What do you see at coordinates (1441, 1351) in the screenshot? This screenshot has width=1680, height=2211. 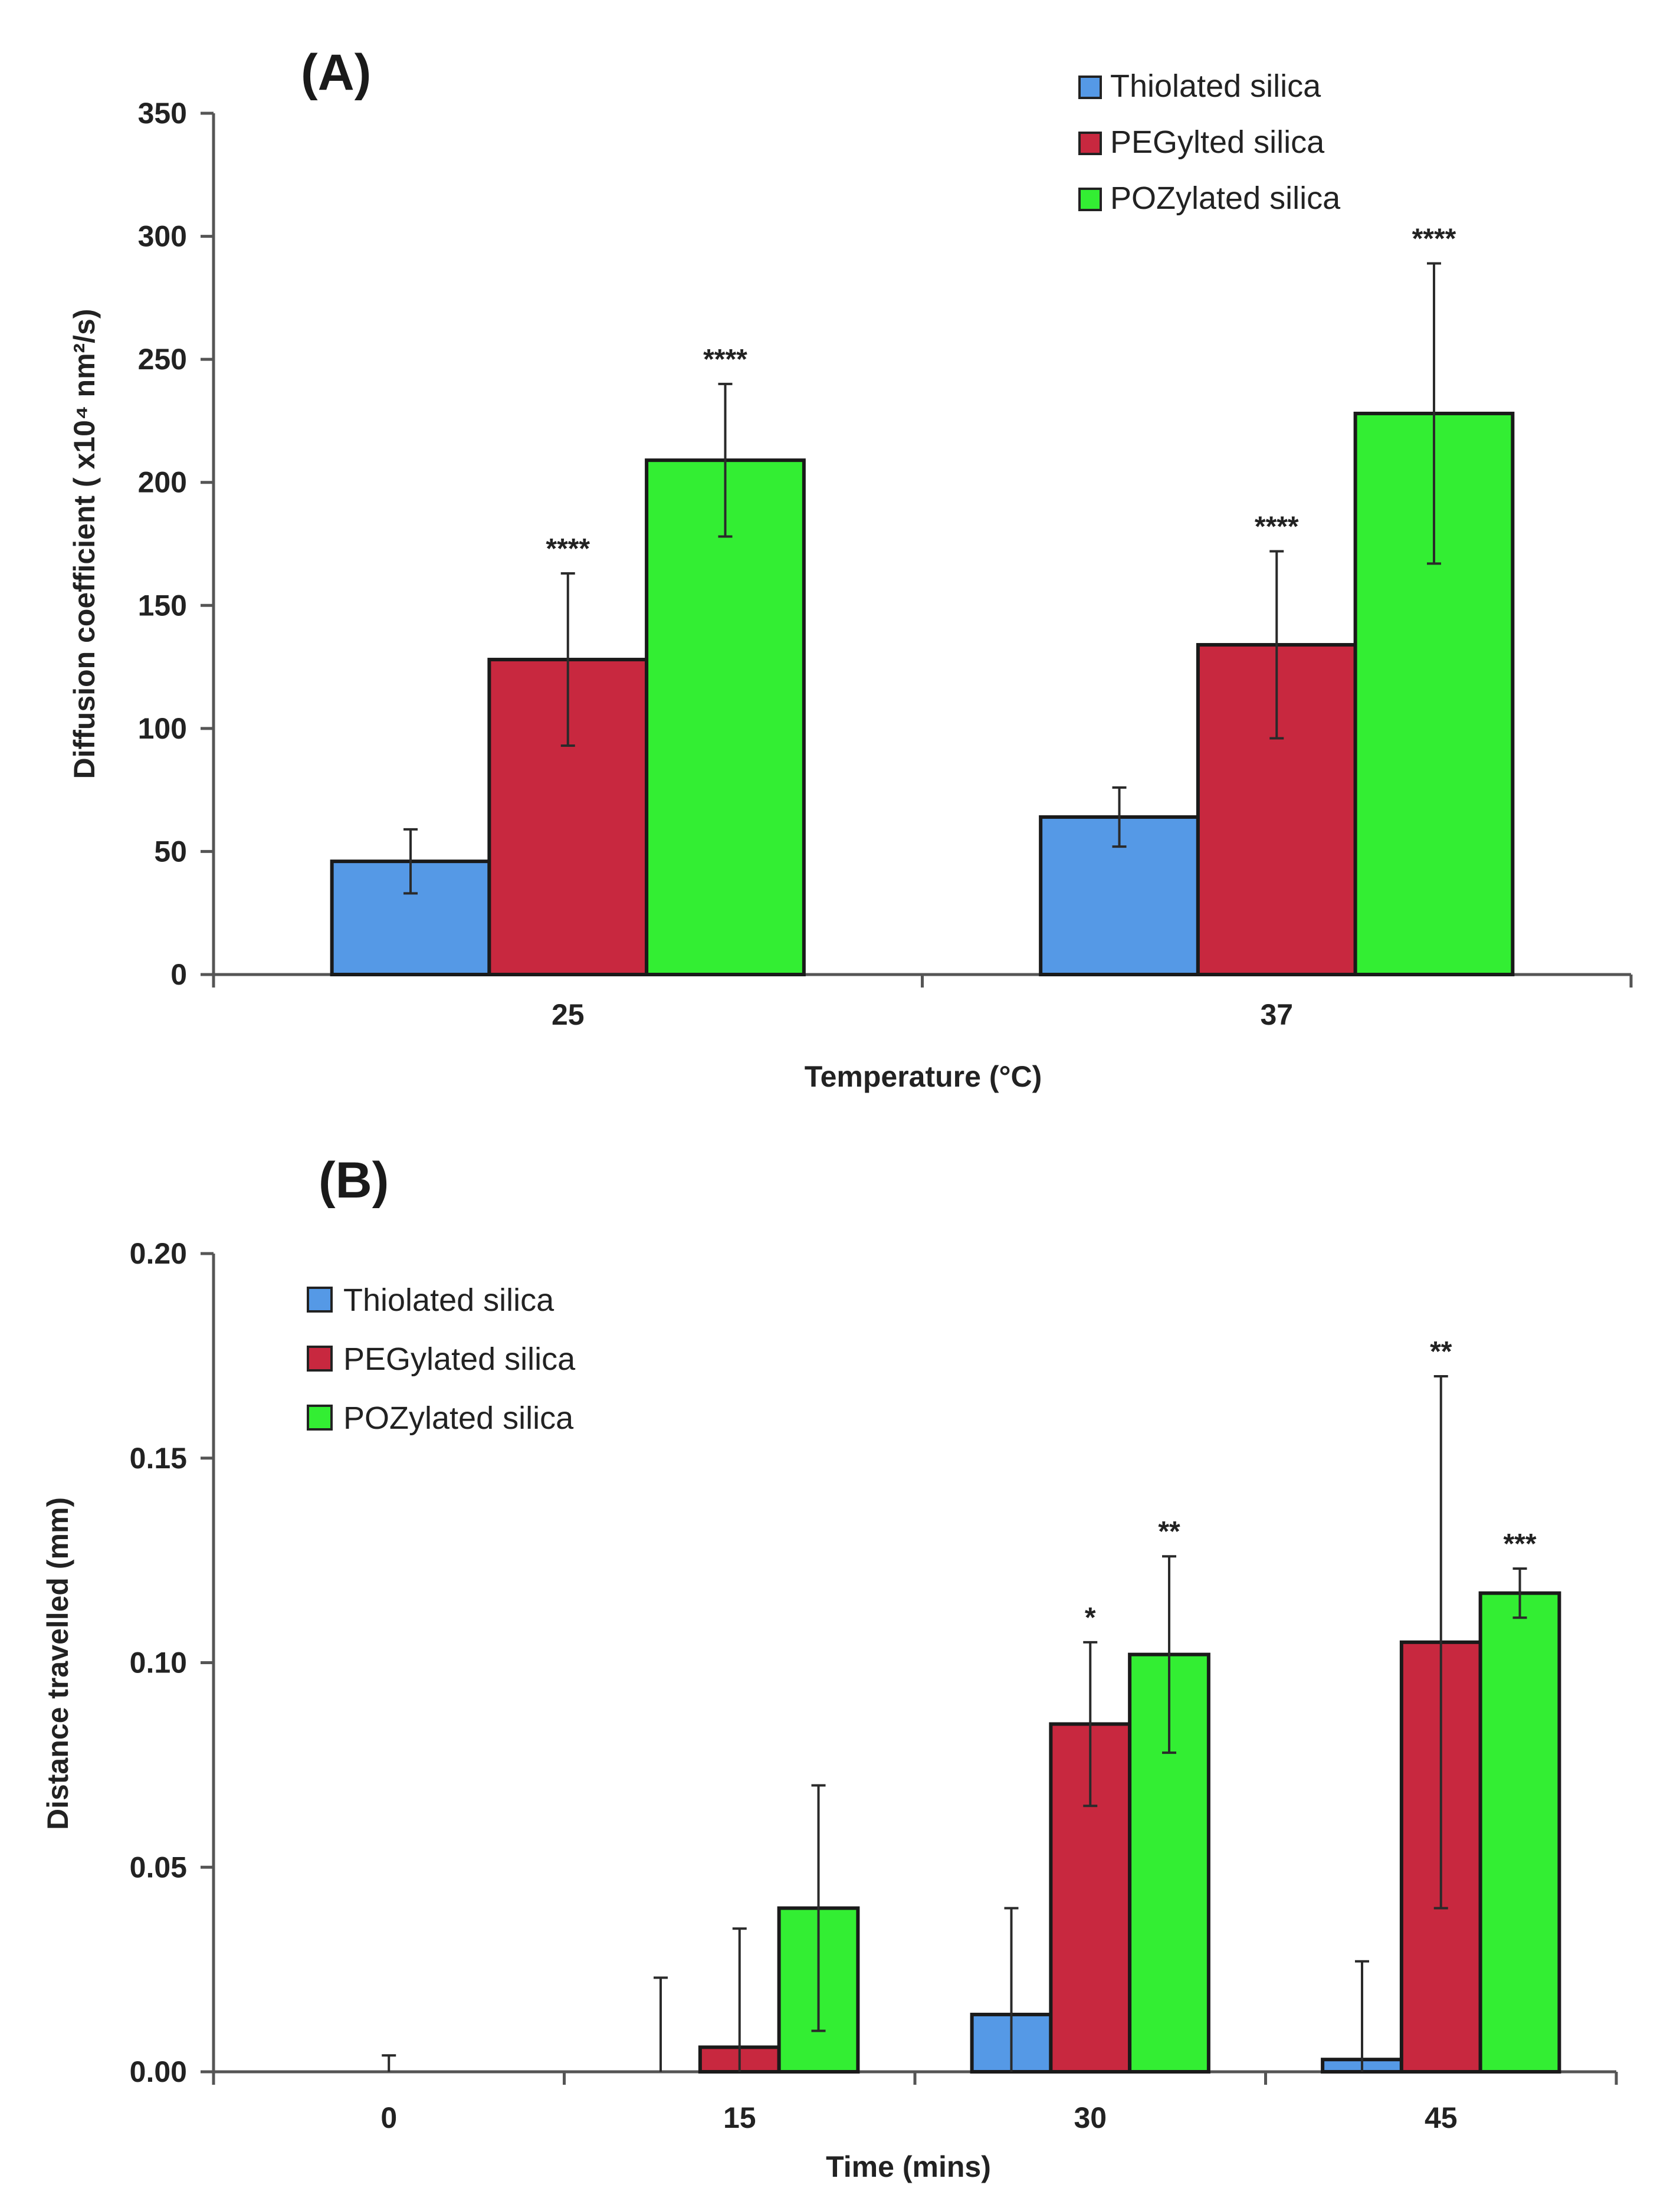 I see `b-significance-1-3: **` at bounding box center [1441, 1351].